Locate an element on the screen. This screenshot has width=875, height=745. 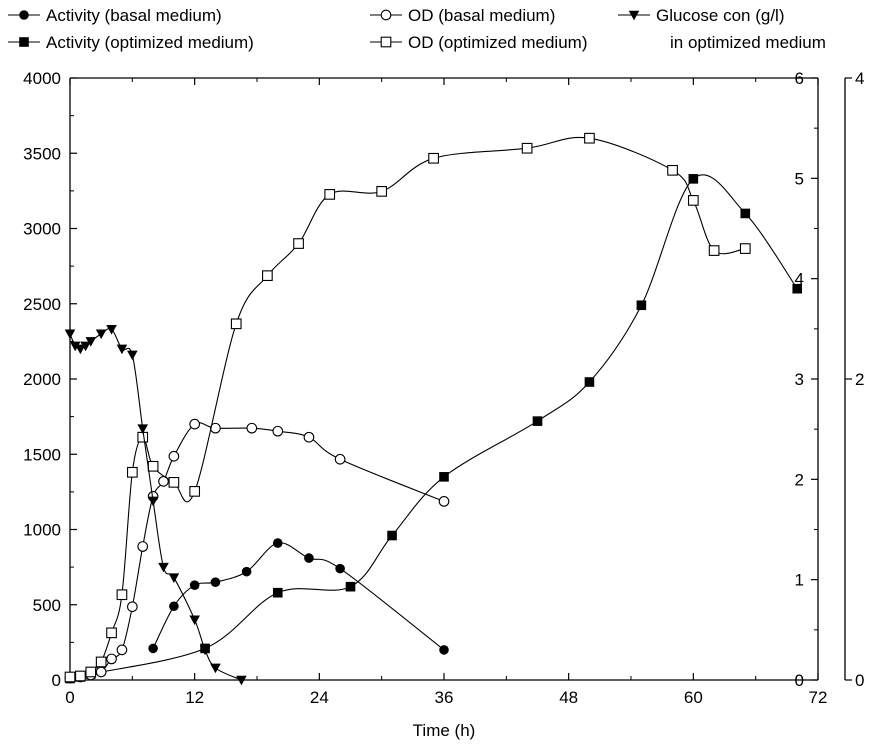
series-glucose is located at coordinates (155, 505).